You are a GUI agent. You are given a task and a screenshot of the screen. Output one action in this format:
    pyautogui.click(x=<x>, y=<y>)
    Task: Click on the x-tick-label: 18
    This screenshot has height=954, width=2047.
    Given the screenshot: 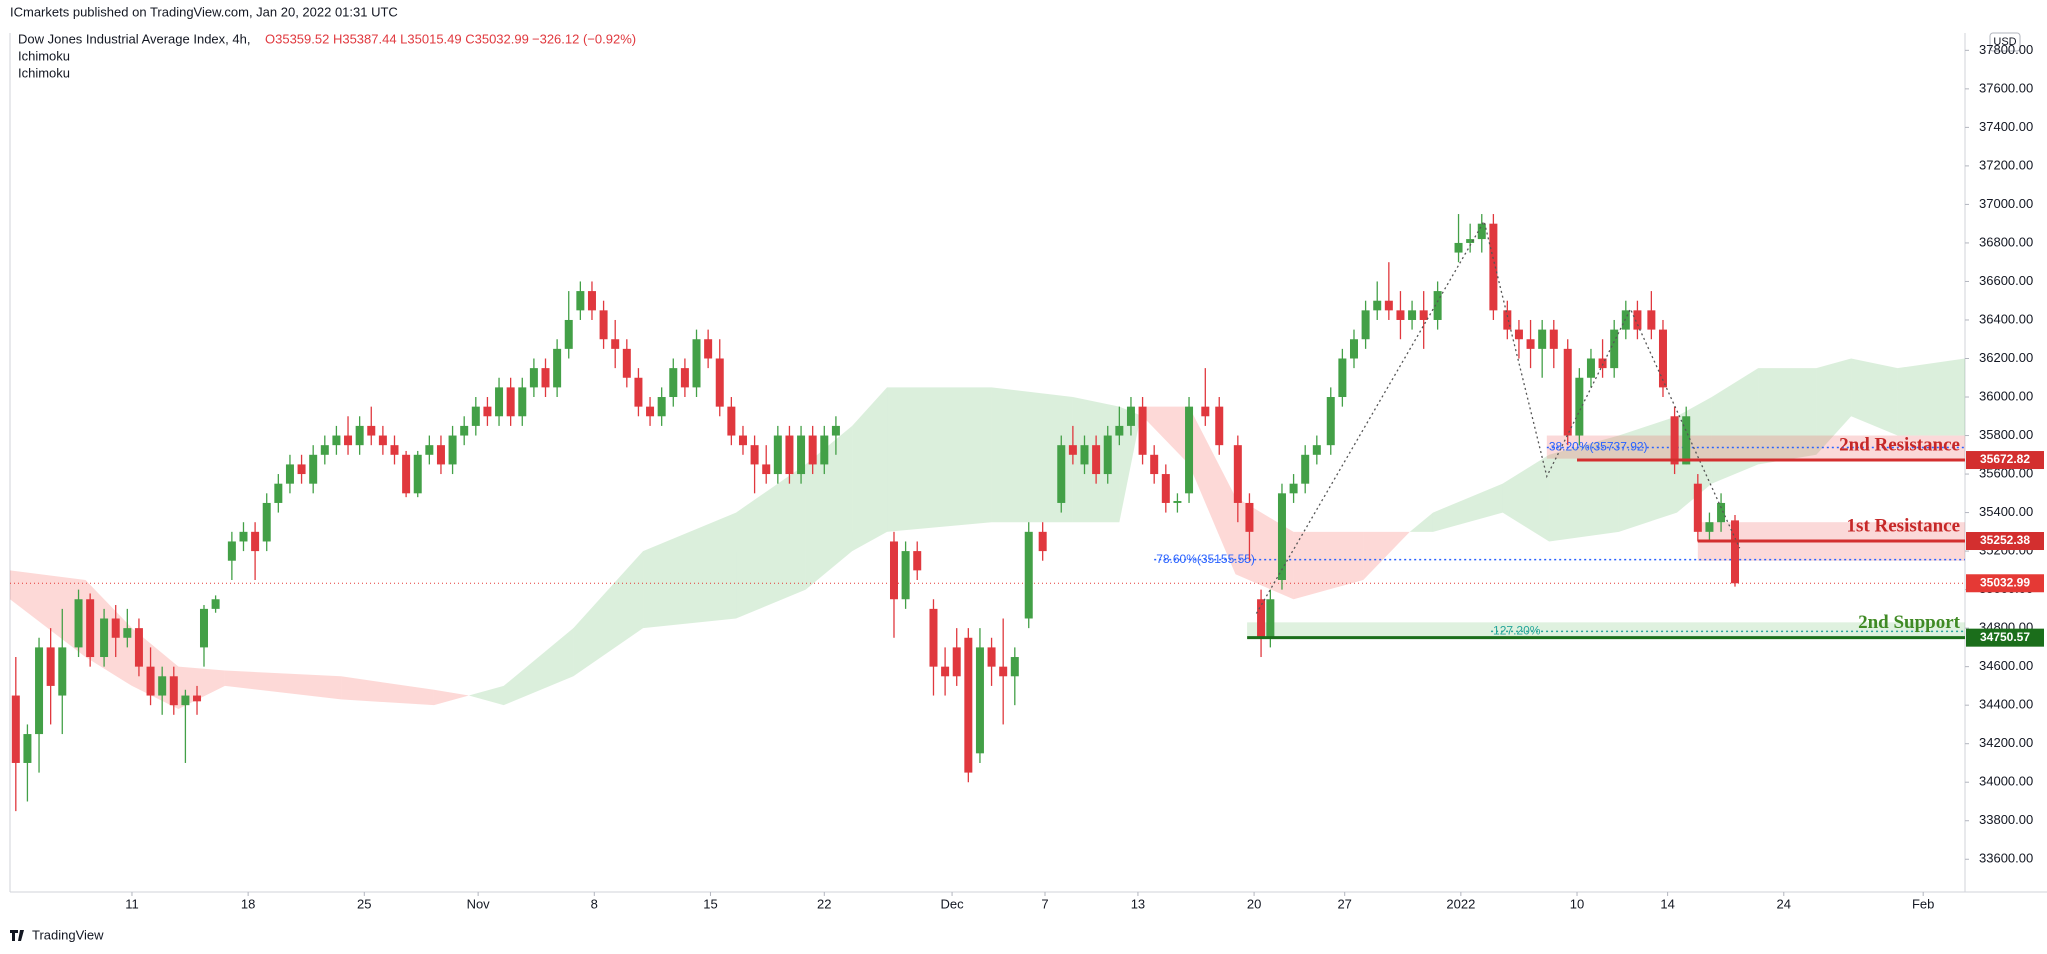 What is the action you would take?
    pyautogui.click(x=248, y=903)
    